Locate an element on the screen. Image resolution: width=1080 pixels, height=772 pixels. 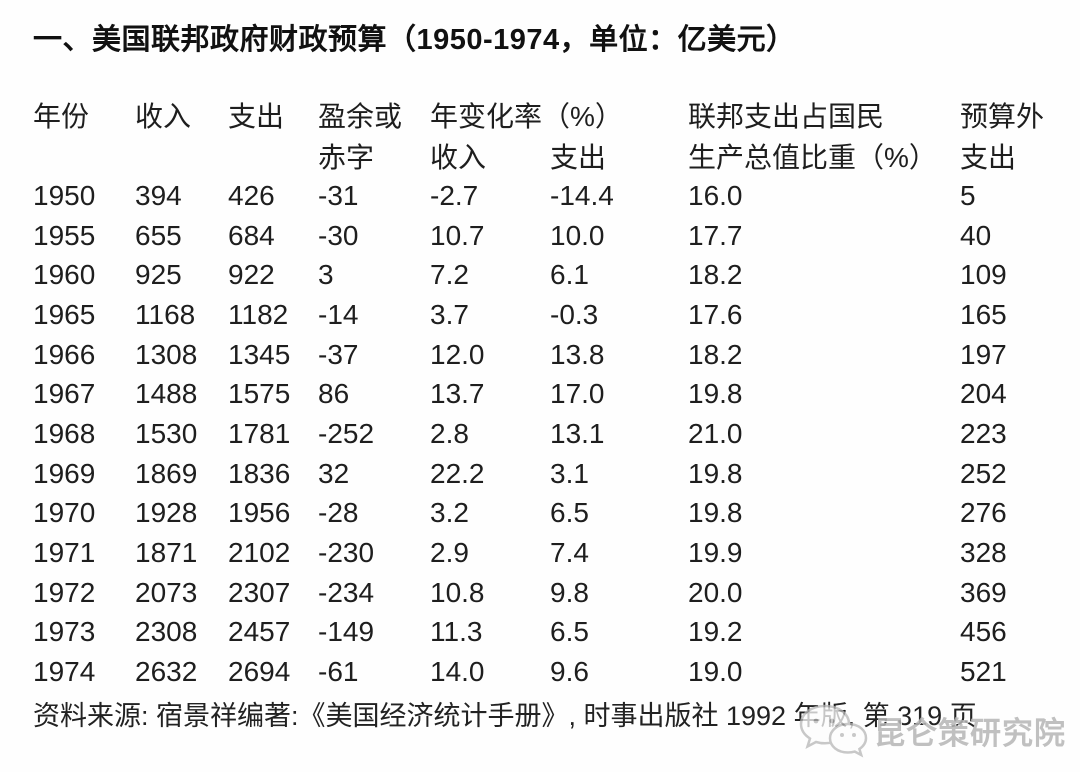
table-row: 1966 1308 1345 -37 12.0 13.8 18.2 197 is located at coordinates (556, 355).